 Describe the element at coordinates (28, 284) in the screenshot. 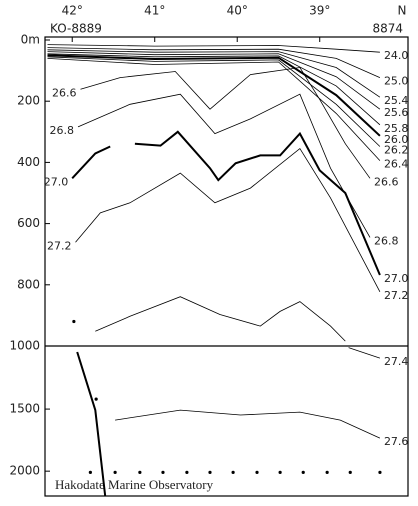

I see `y-tick-label: 800` at that location.